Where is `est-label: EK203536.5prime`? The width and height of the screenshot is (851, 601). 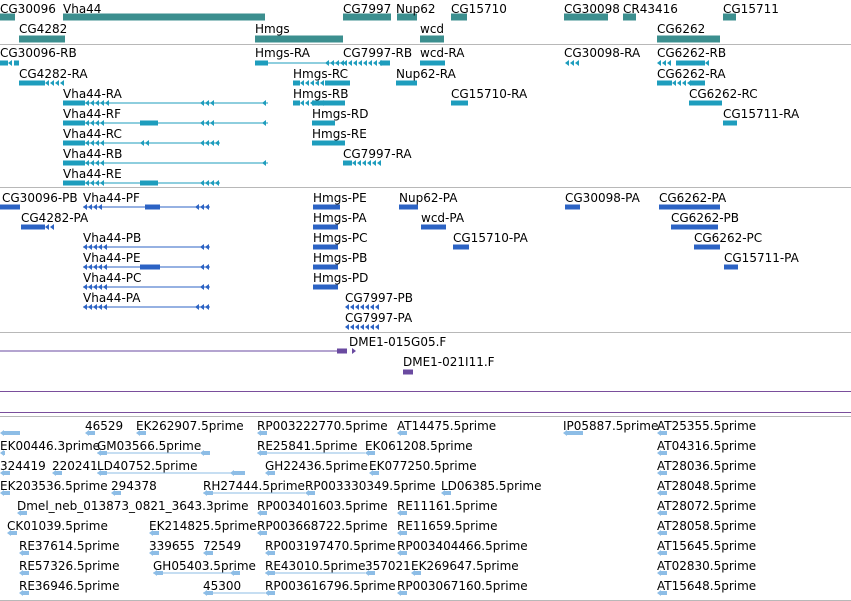 est-label: EK203536.5prime is located at coordinates (54, 486).